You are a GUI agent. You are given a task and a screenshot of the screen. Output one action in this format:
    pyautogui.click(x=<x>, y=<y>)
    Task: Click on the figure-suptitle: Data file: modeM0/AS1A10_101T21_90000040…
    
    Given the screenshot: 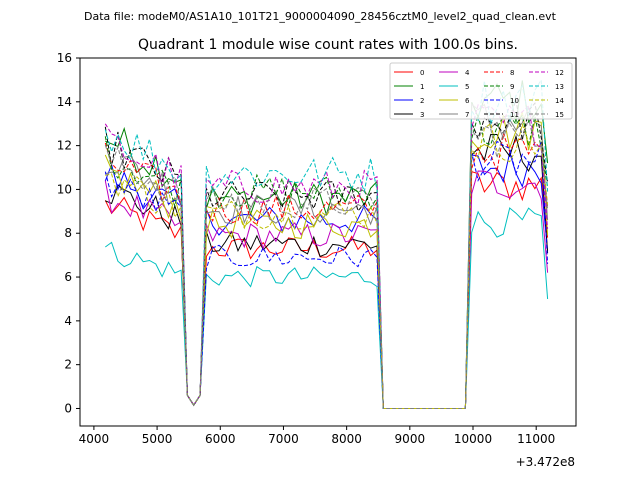 What is the action you would take?
    pyautogui.click(x=320, y=16)
    